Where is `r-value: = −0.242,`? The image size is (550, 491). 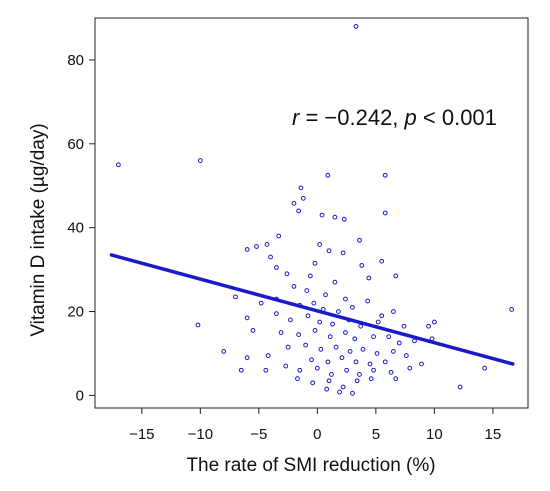 r-value: = −0.242, is located at coordinates (351, 117).